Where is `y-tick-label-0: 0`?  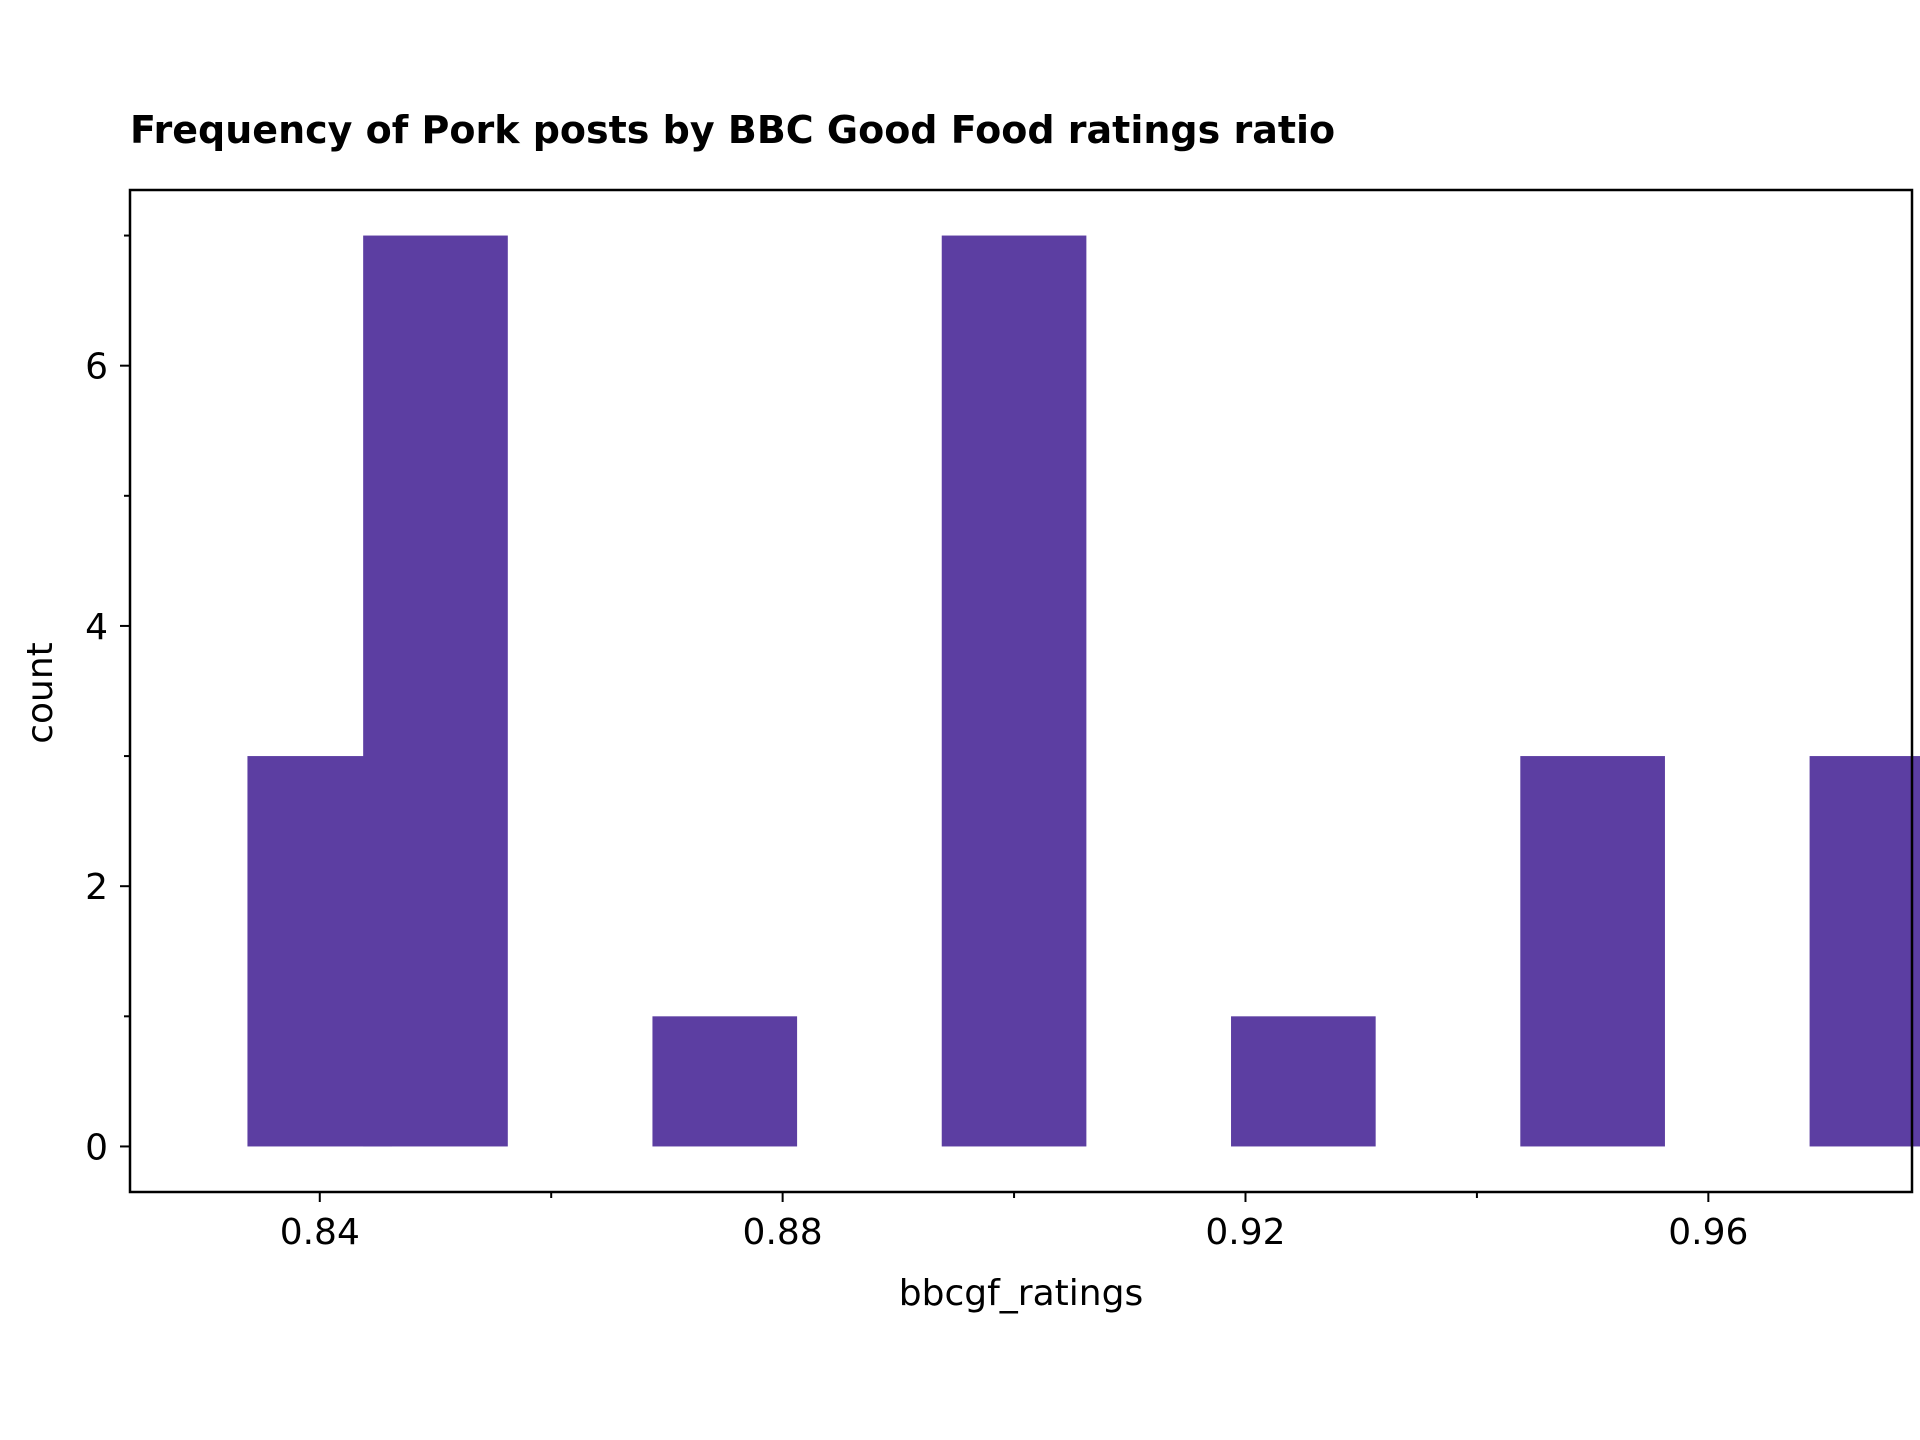
y-tick-label-0: 0 is located at coordinates (96, 1147).